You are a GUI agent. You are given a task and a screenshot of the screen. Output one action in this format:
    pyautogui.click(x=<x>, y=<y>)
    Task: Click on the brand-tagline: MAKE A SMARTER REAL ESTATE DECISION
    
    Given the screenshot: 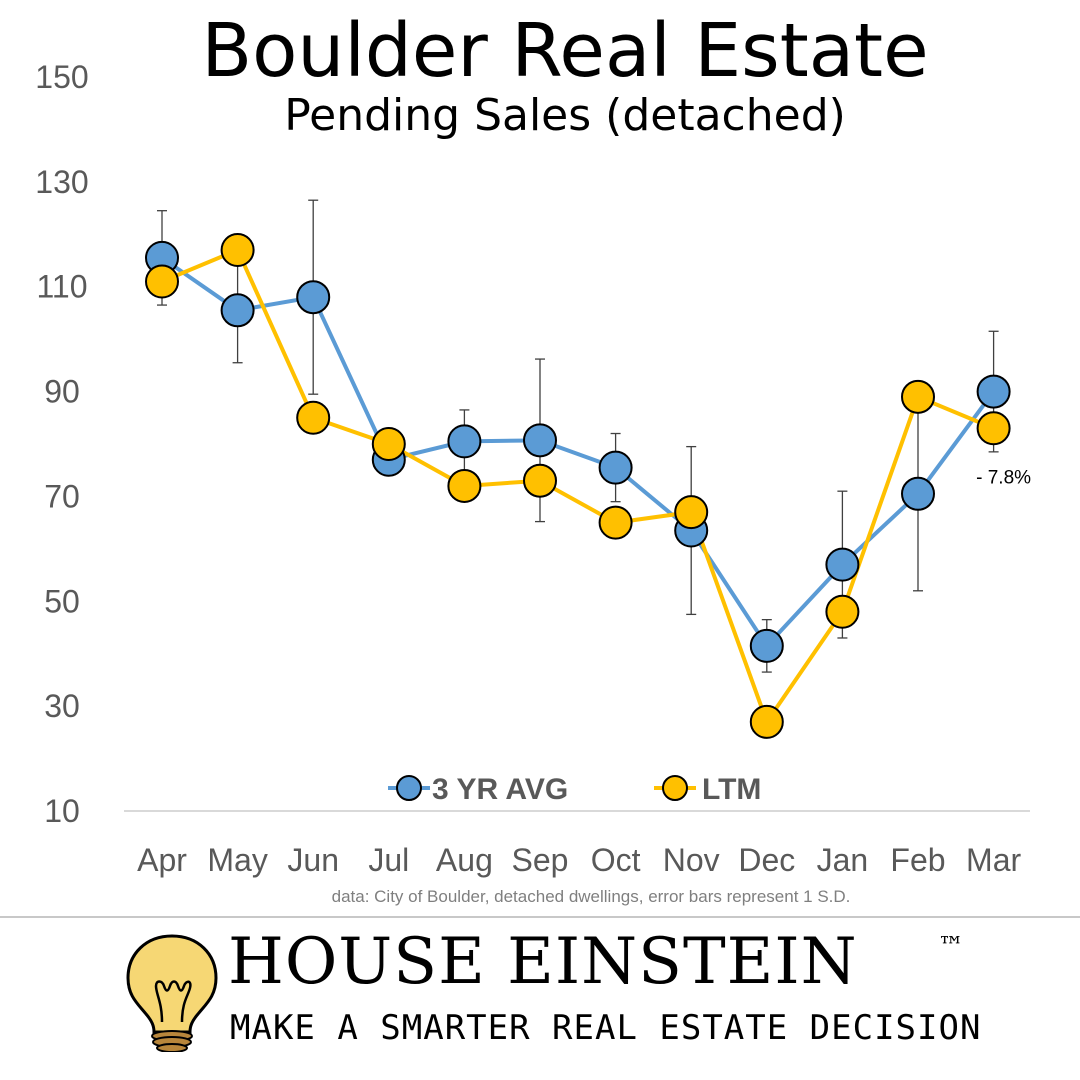 What is the action you would take?
    pyautogui.click(x=606, y=1028)
    